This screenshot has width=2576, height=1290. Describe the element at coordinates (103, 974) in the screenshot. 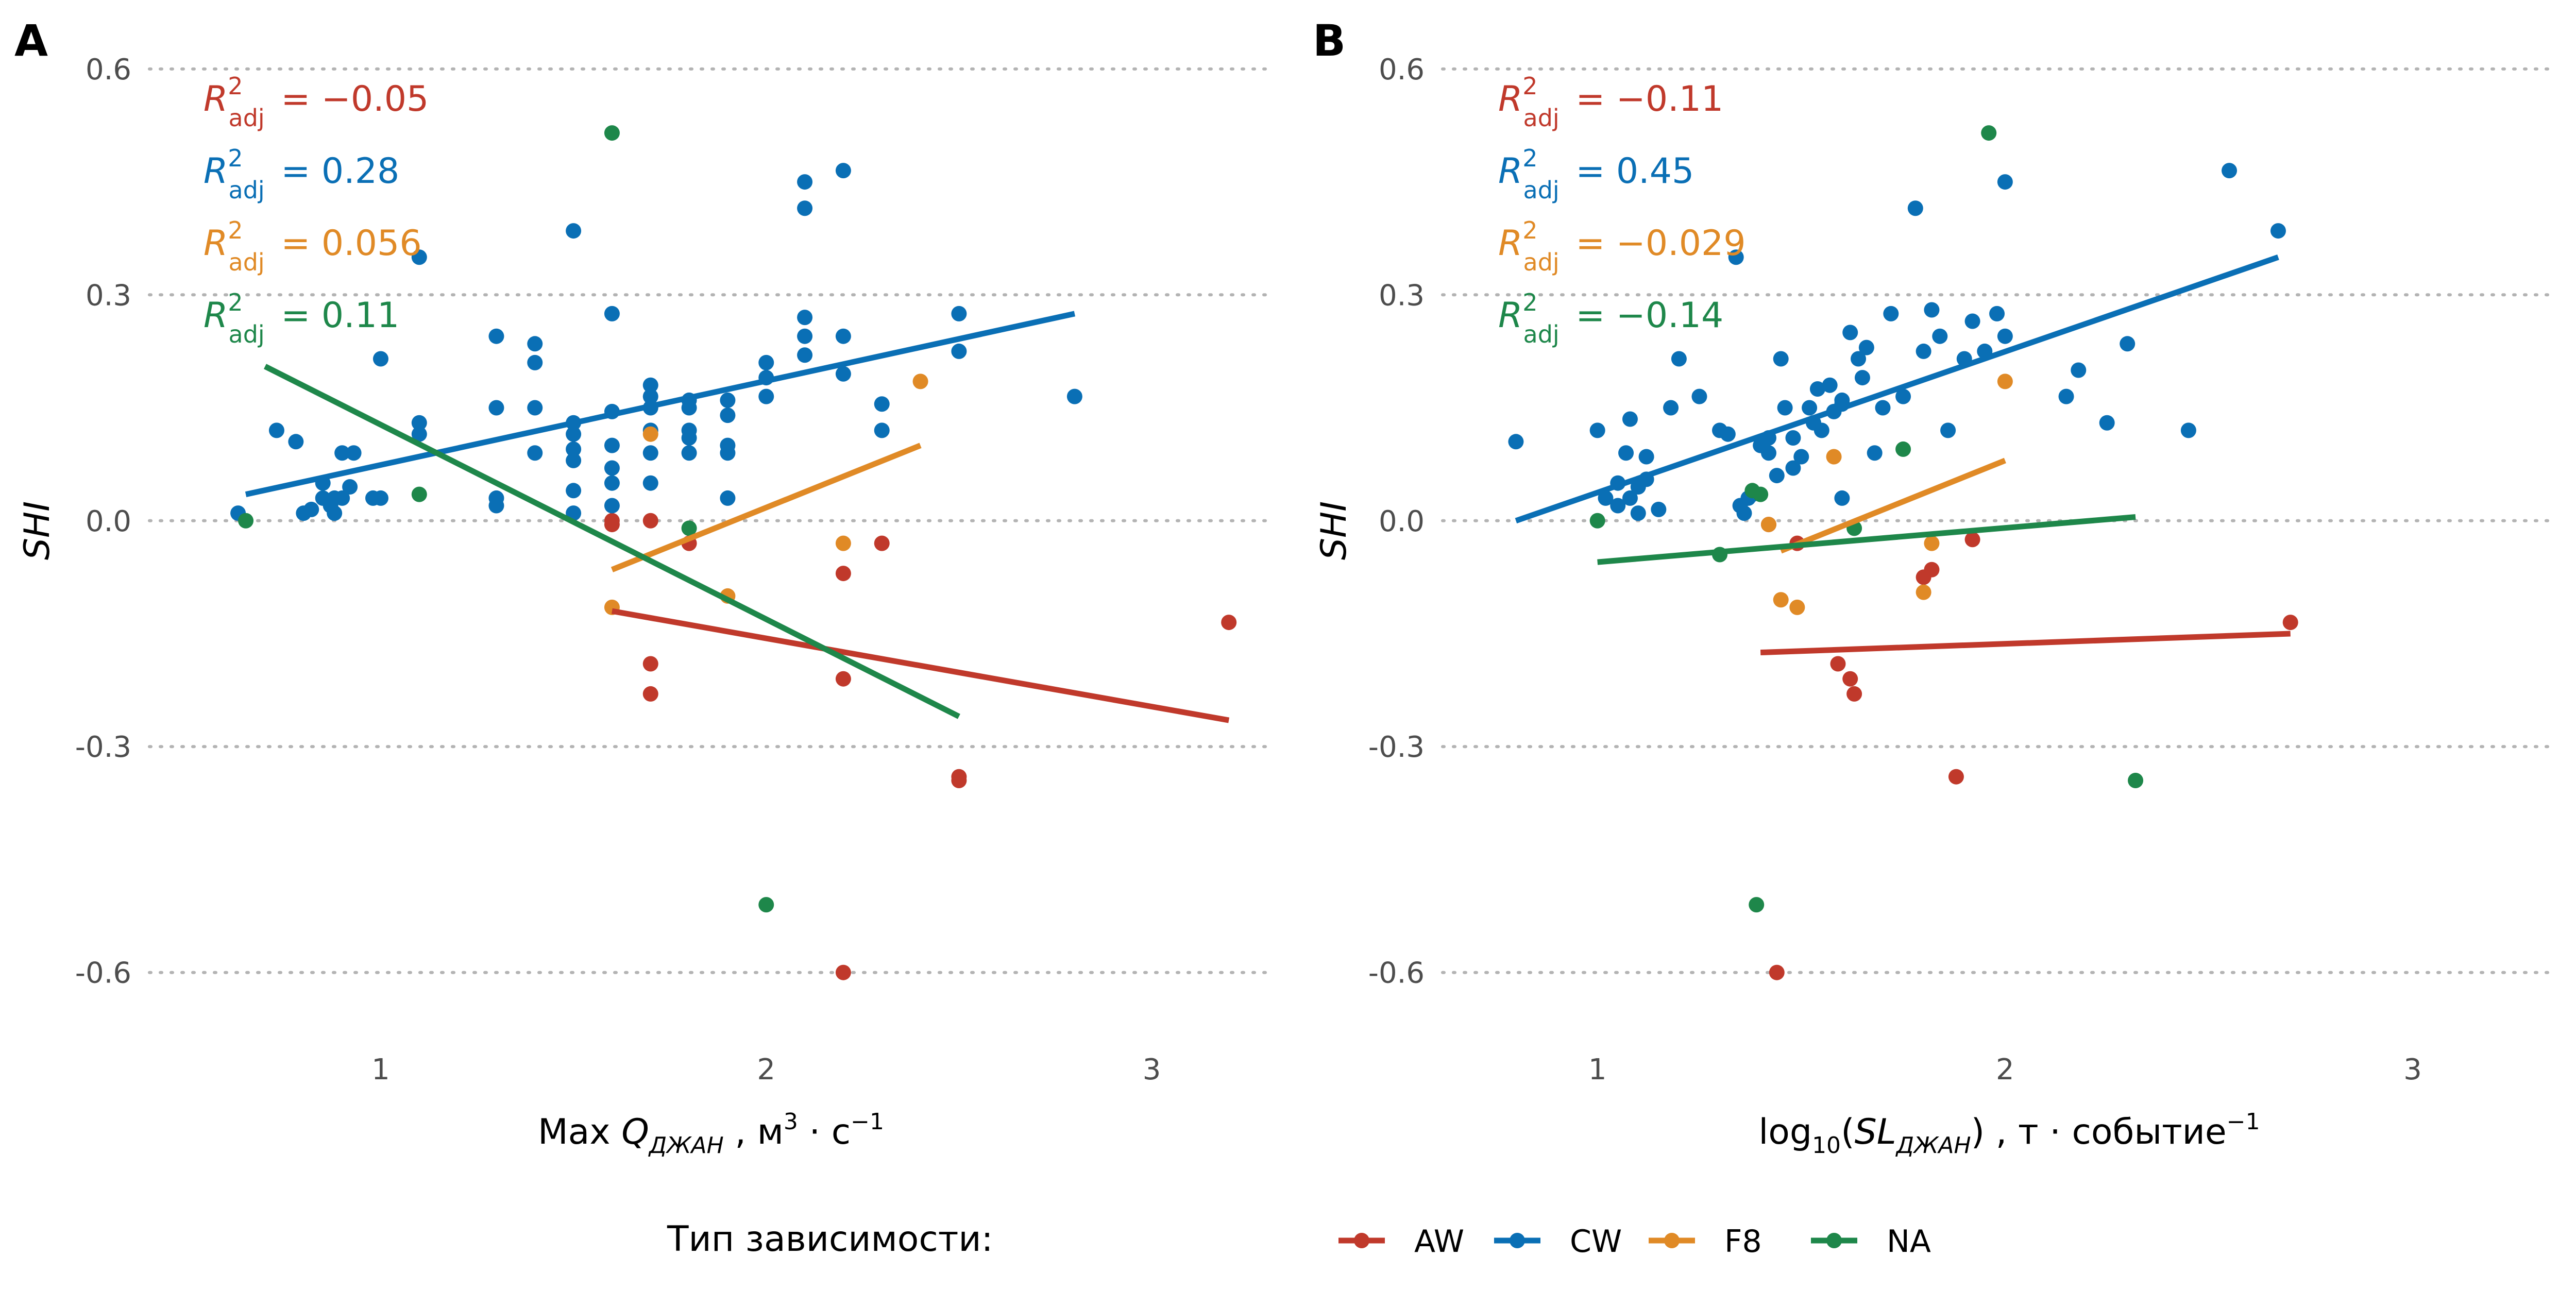

I see `y-tick-label-a-4: -0.6` at that location.